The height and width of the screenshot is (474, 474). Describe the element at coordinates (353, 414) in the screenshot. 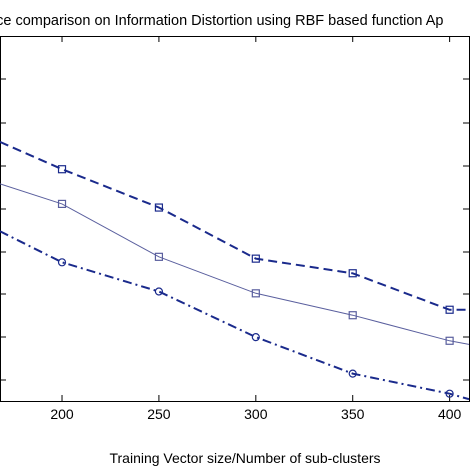

I see `x-tick-label: 350` at that location.